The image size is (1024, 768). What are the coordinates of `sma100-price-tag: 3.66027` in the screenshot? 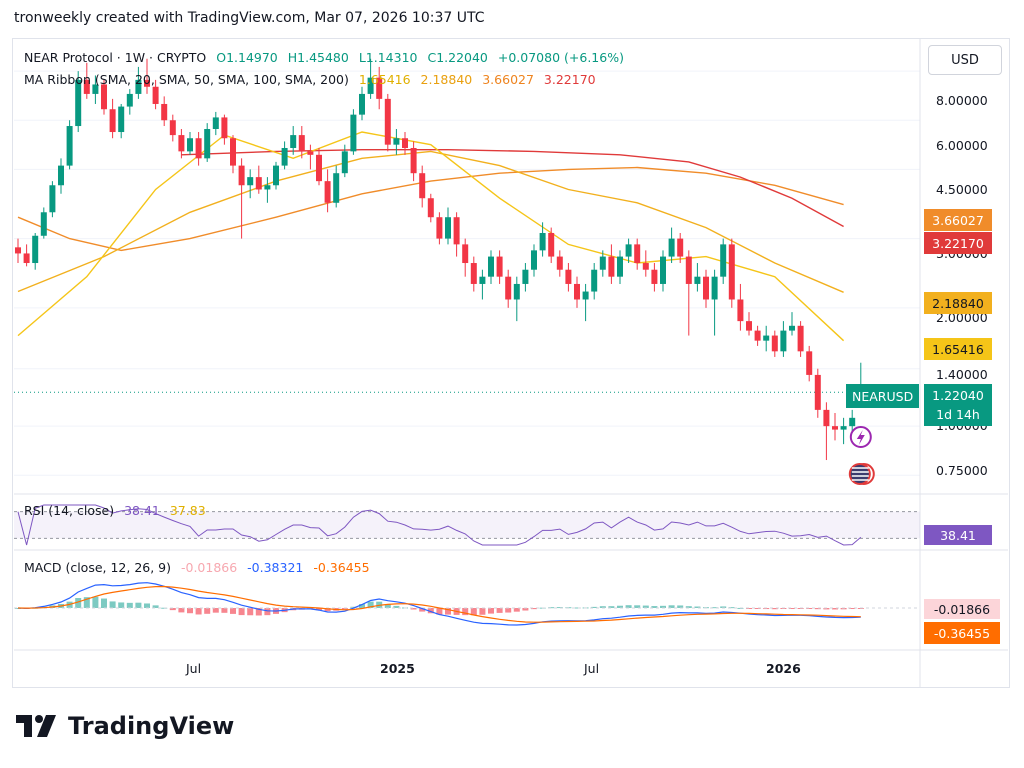 It's located at (958, 220).